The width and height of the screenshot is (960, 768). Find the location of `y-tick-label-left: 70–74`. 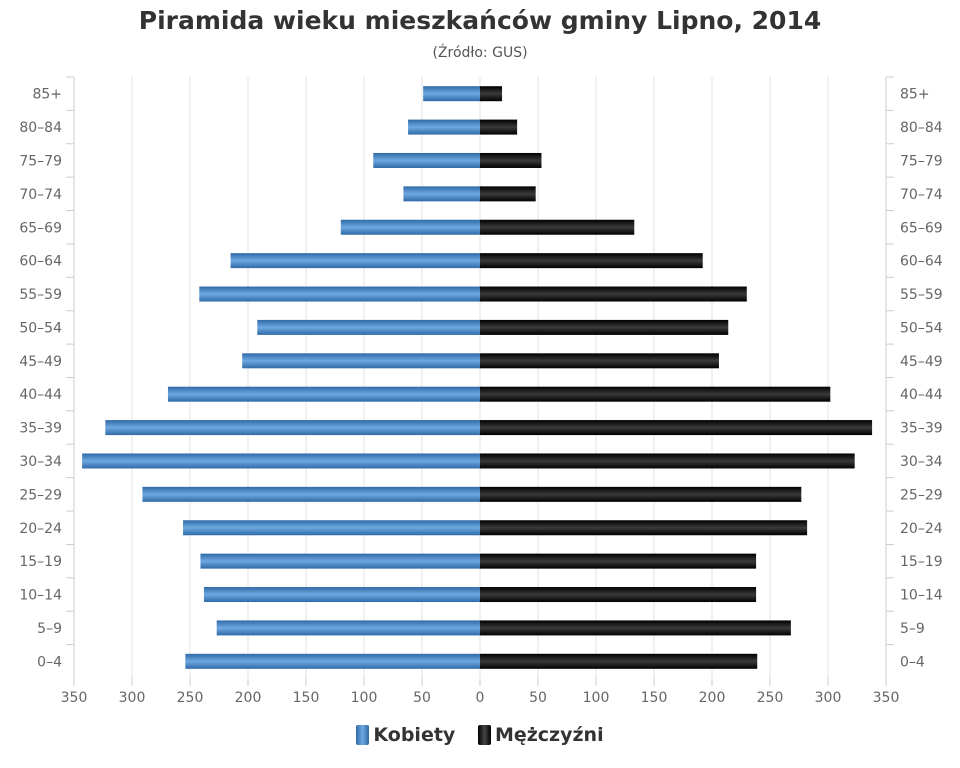

y-tick-label-left: 70–74 is located at coordinates (40, 195).